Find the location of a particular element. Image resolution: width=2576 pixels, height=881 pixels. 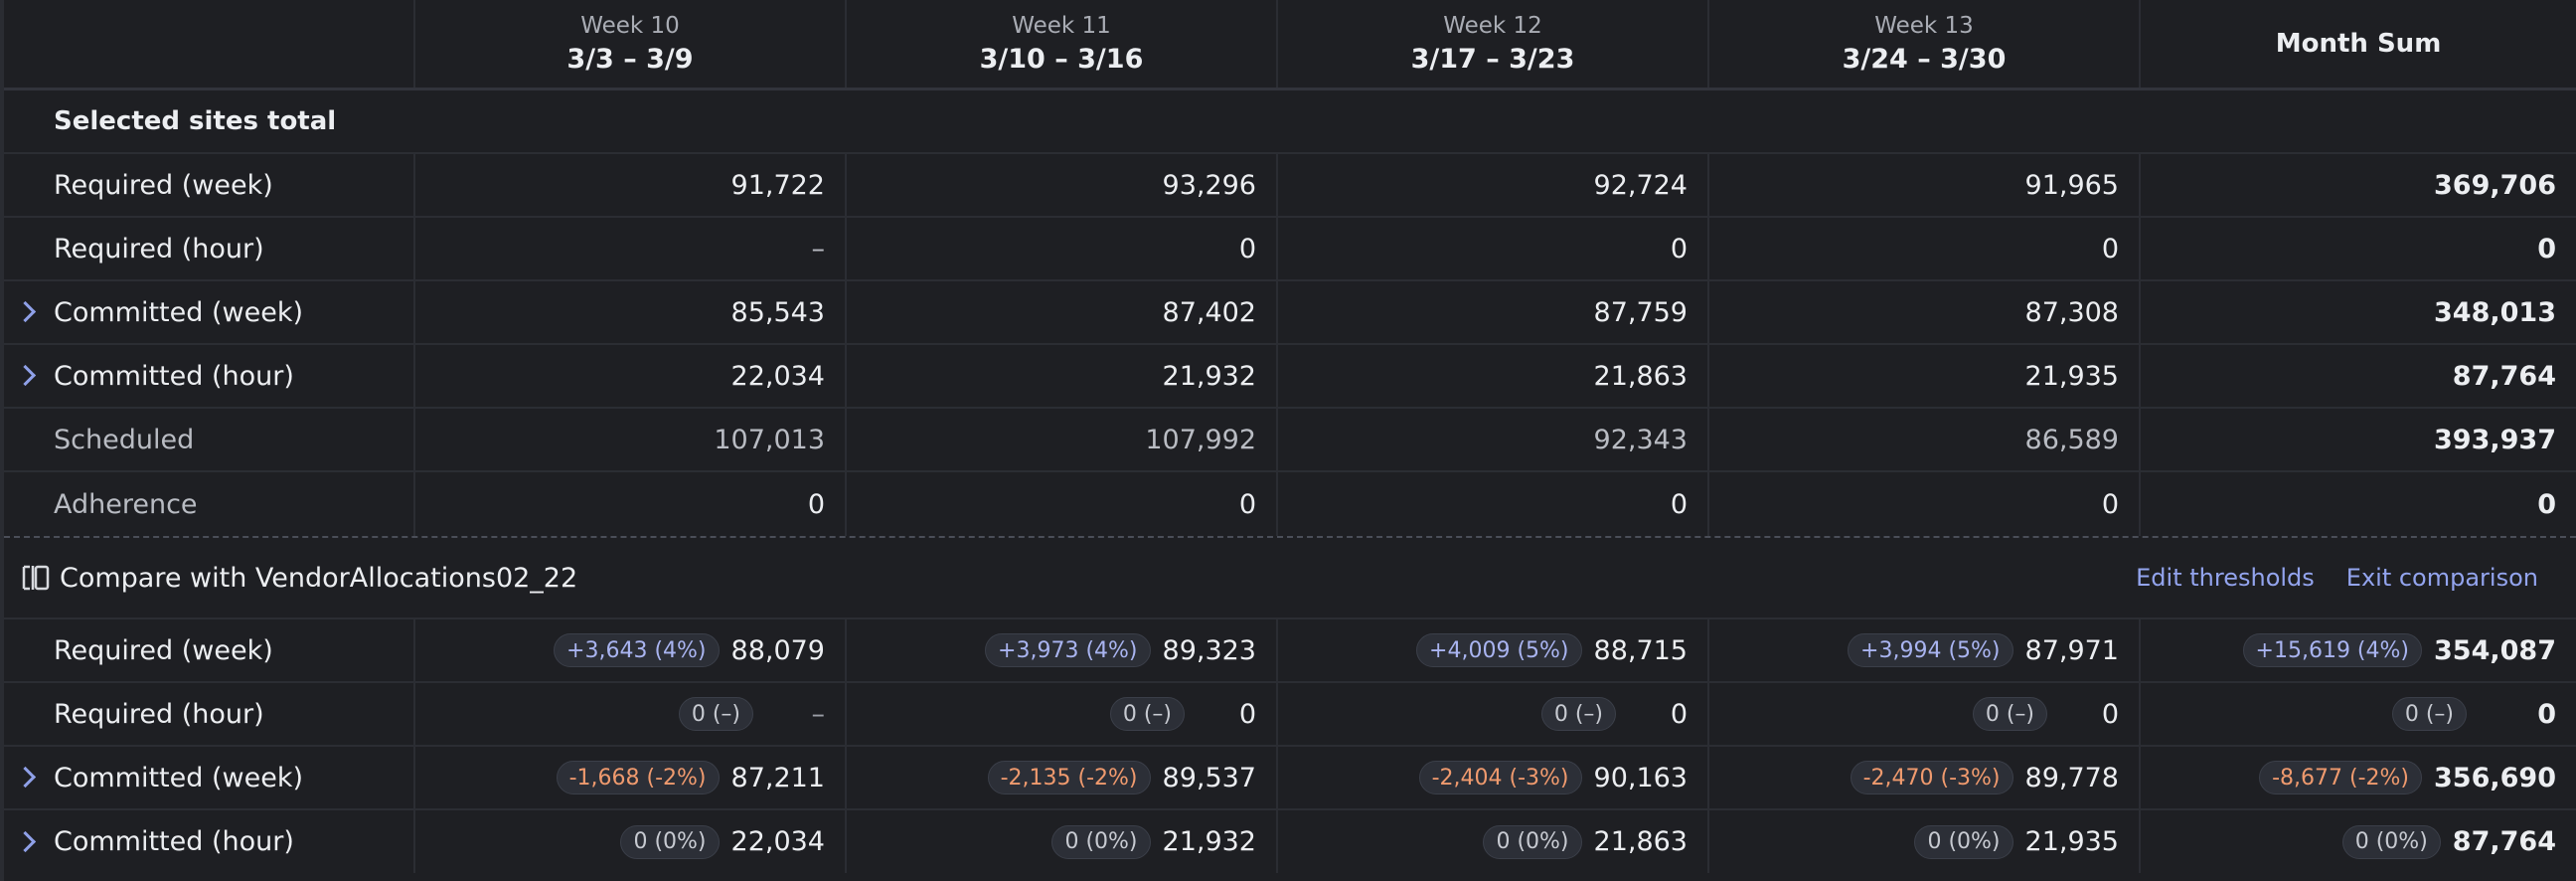

delta-badge: +4,009 (5%) is located at coordinates (1499, 650).